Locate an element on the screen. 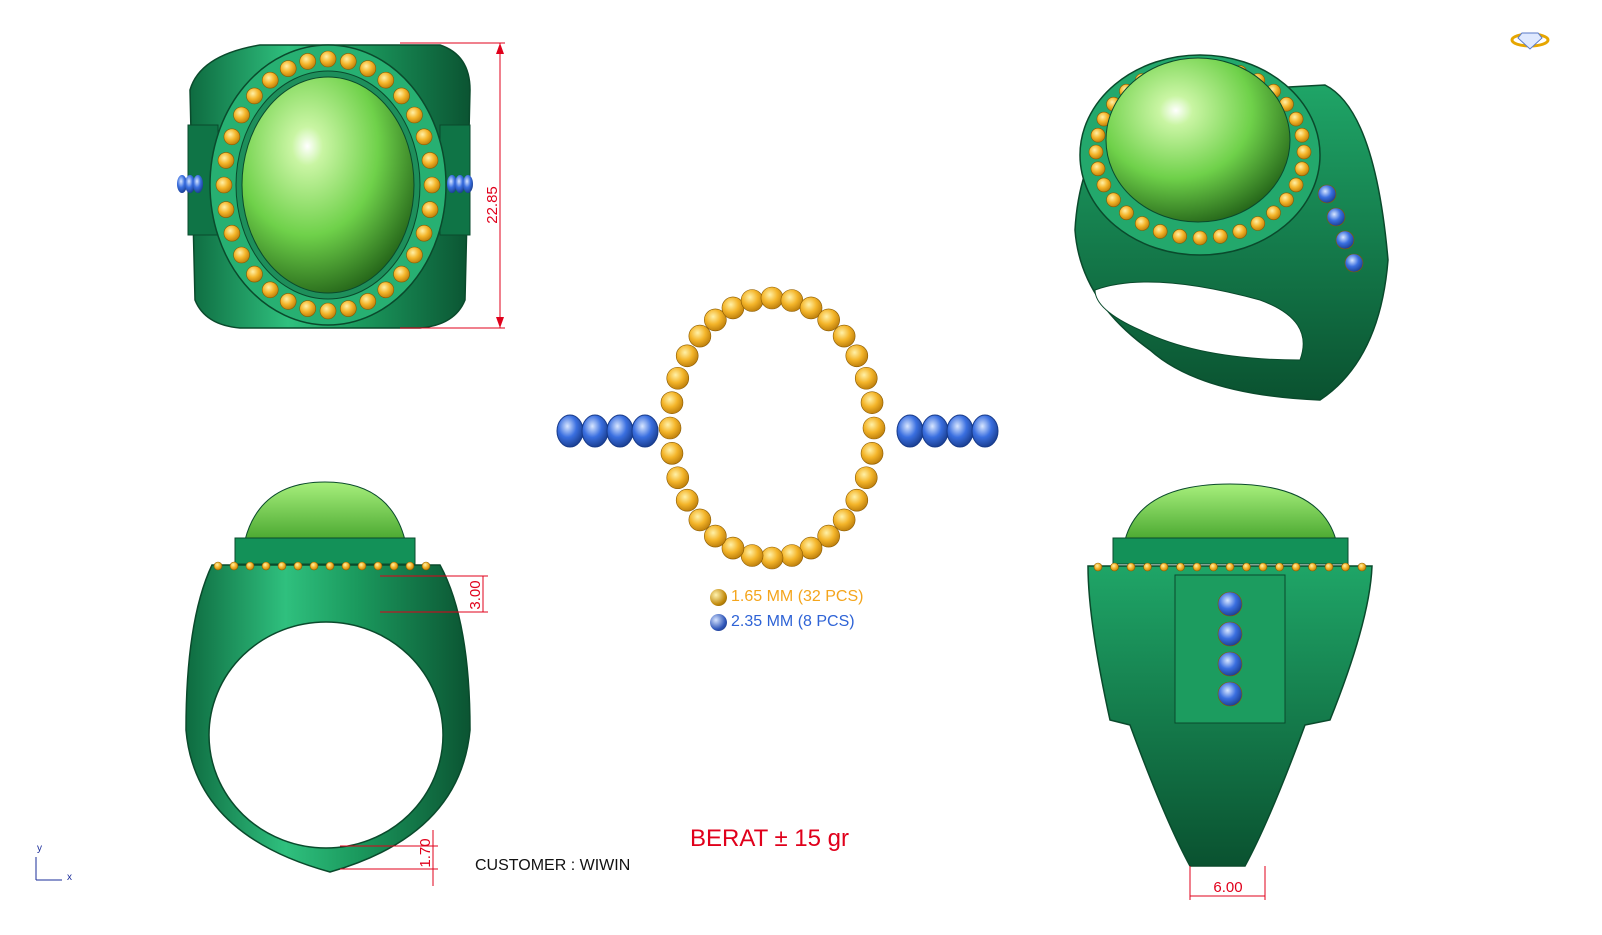 This screenshot has width=1602, height=935. top-view-cabochon is located at coordinates (328, 185).